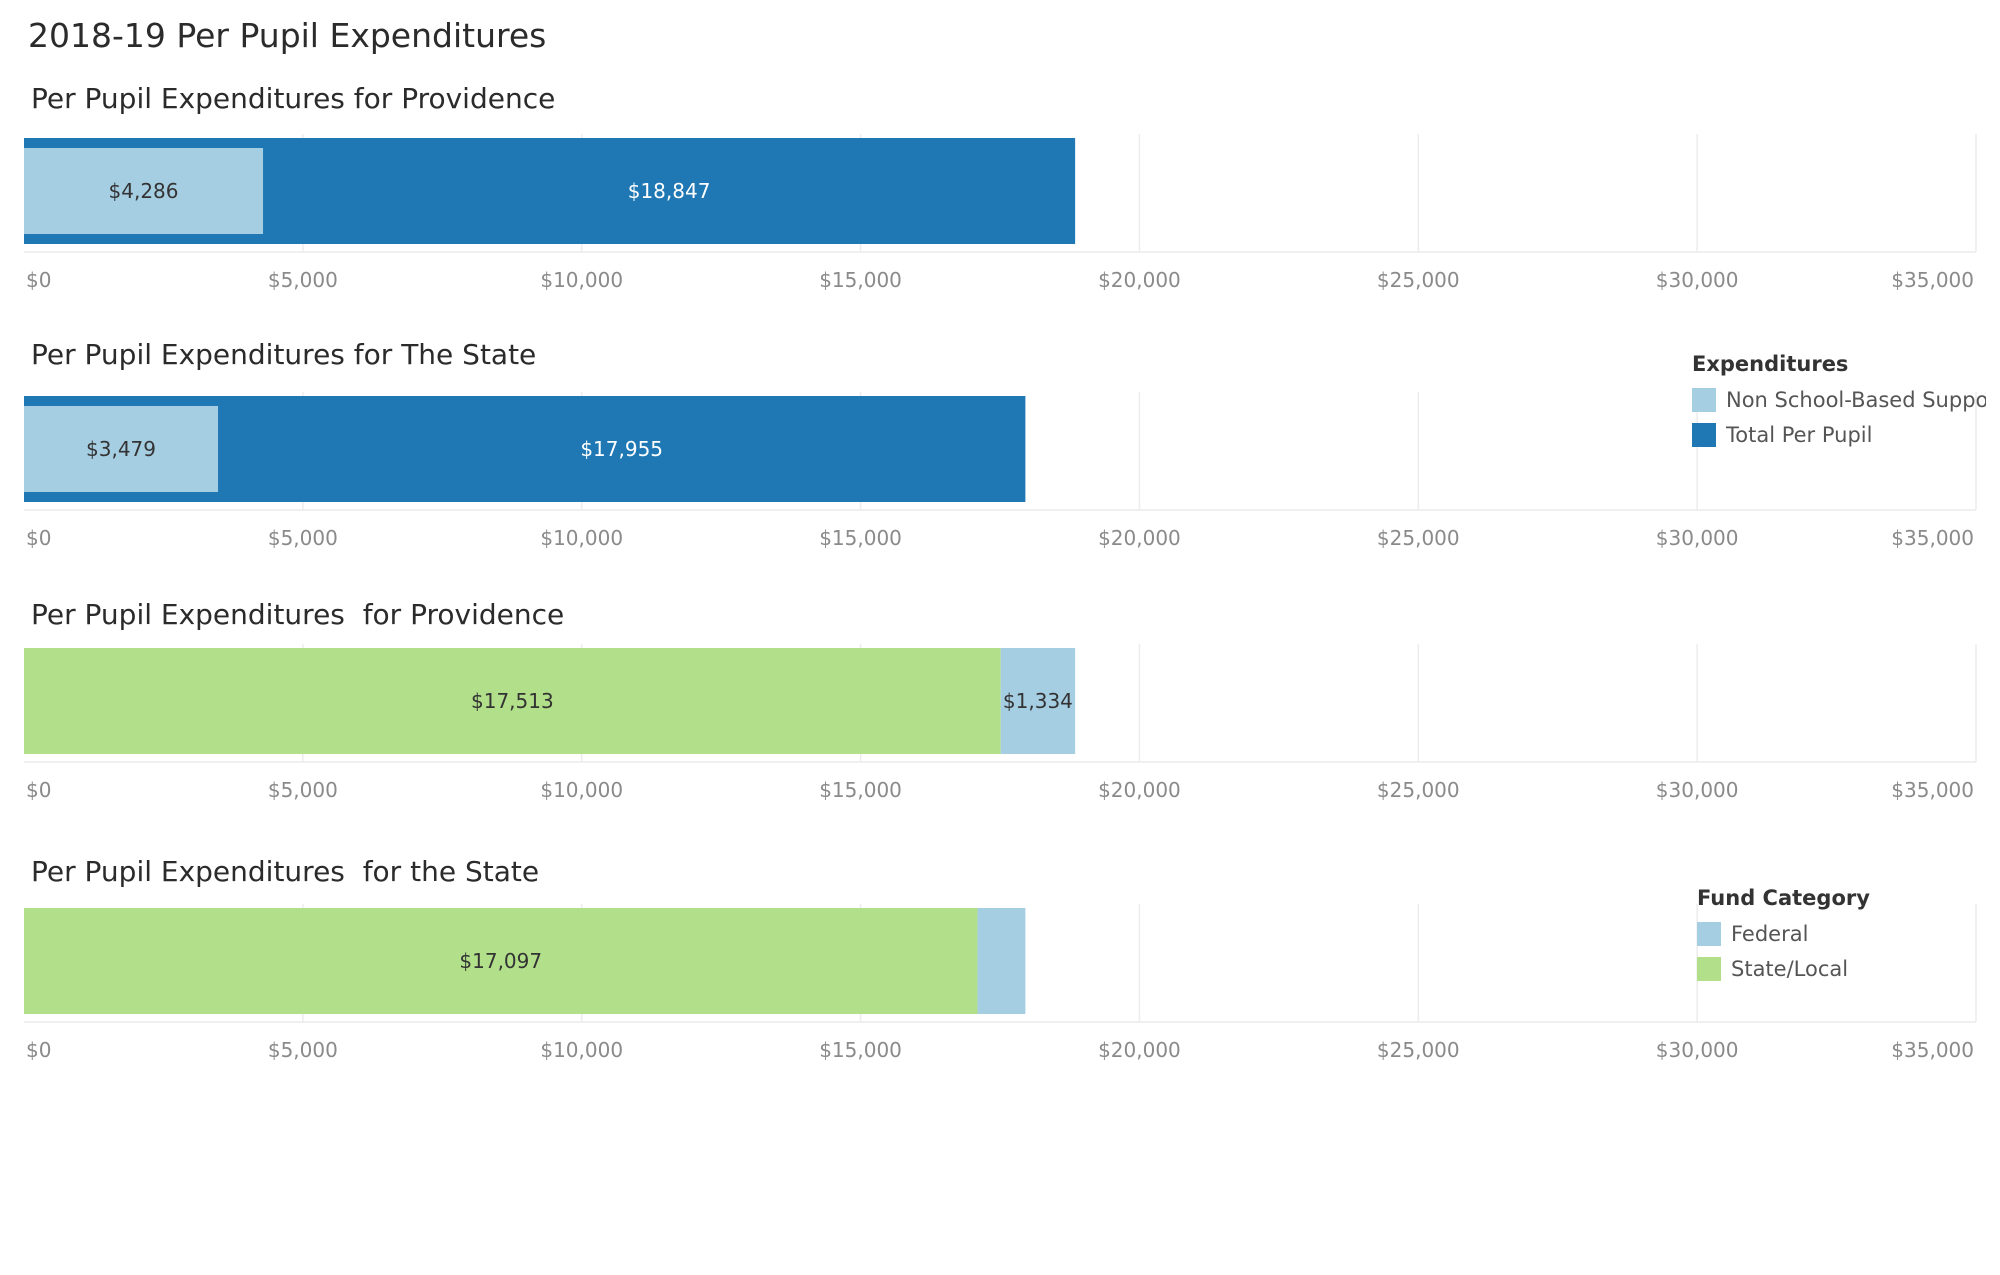  I want to click on chart-title: Per Pupil Expenditures for The State, so click(284, 354).